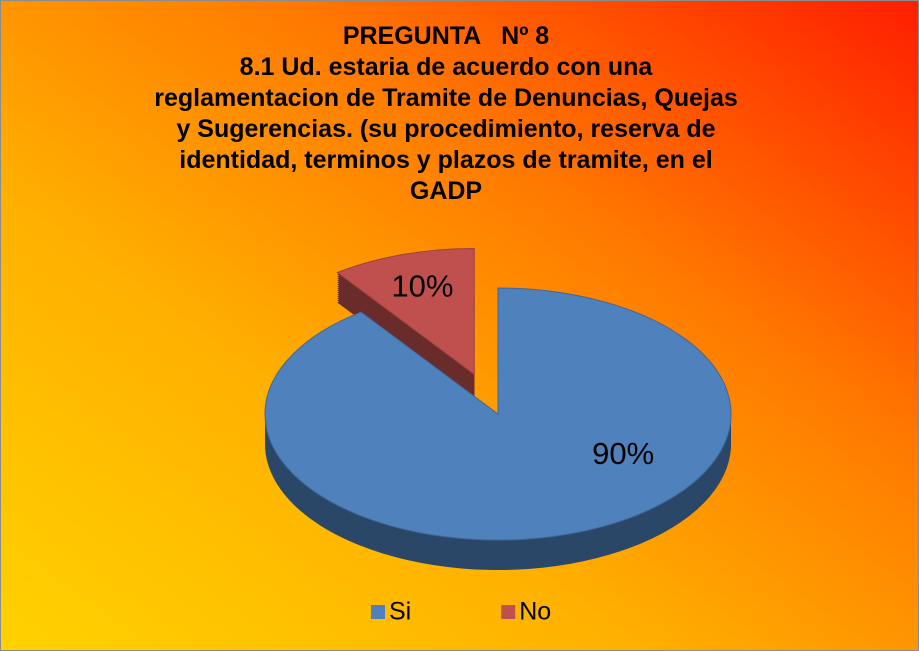 The height and width of the screenshot is (651, 919). Describe the element at coordinates (535, 612) in the screenshot. I see `legend-label: No` at that location.